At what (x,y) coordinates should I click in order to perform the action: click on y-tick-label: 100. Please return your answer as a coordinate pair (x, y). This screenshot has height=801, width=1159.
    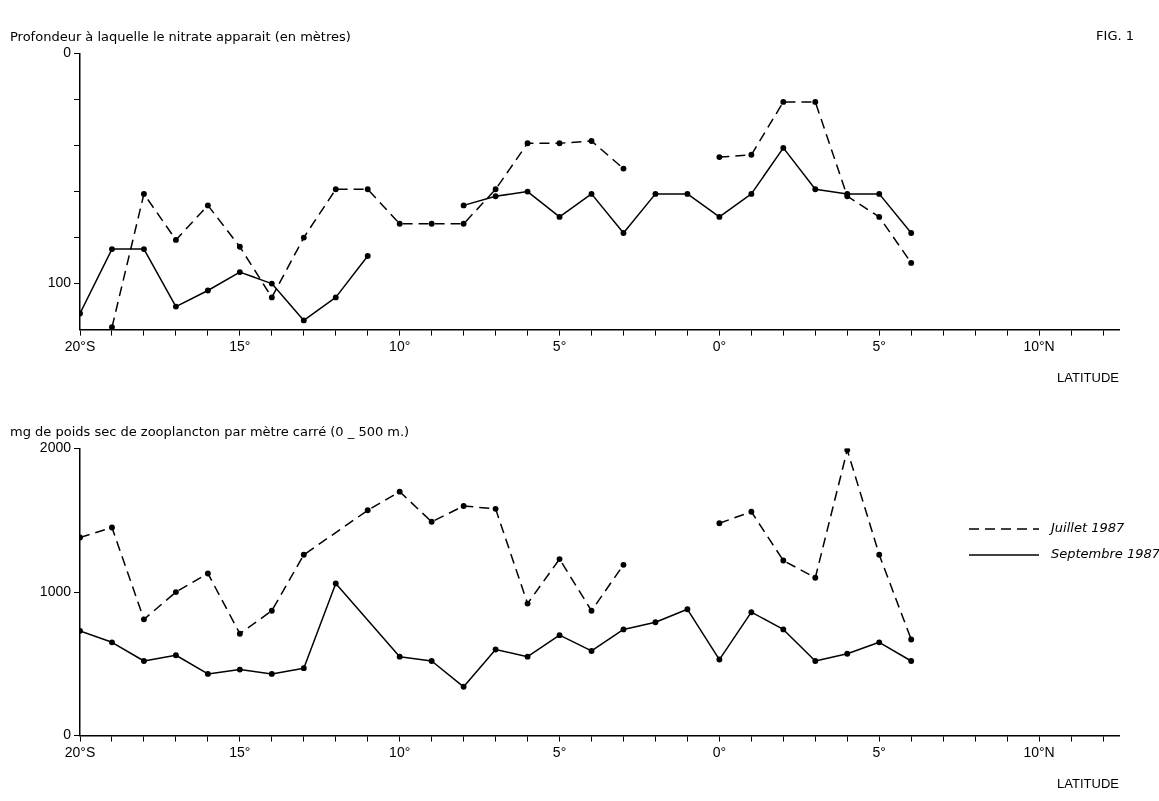
    Looking at the image, I should click on (59, 282).